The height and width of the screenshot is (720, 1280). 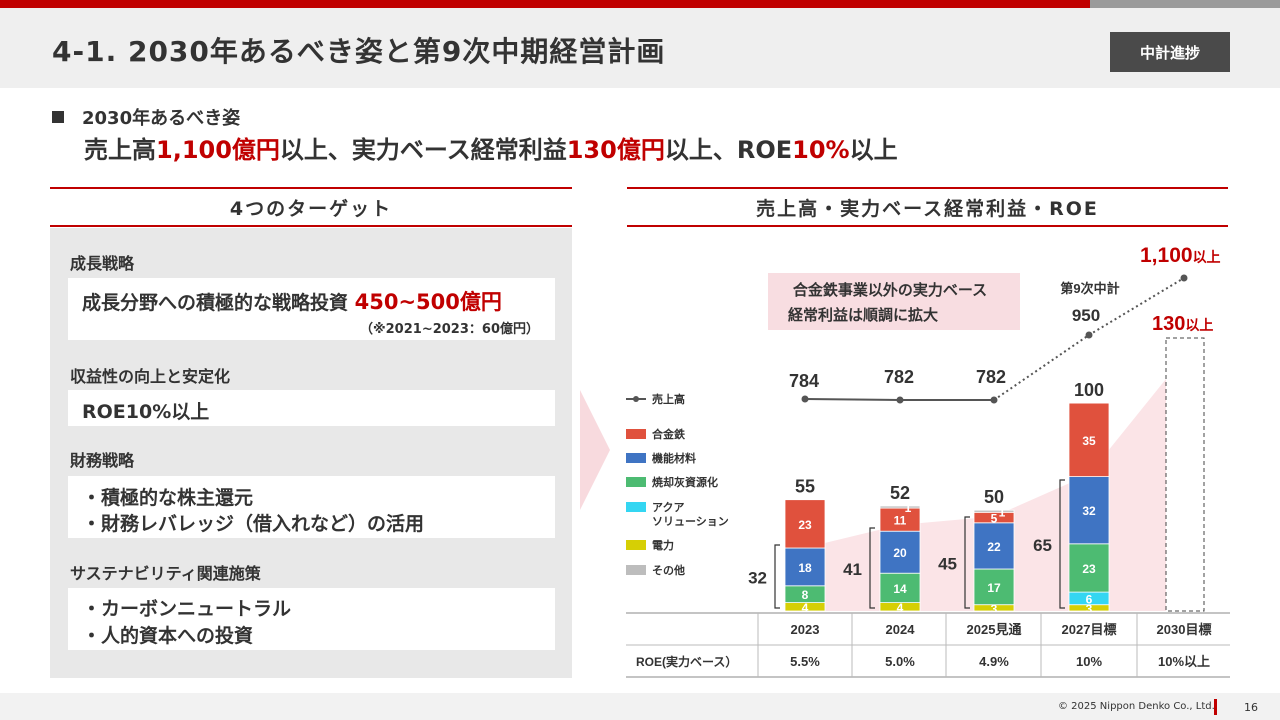 What do you see at coordinates (640, 706) in the screenshot?
I see `footer` at bounding box center [640, 706].